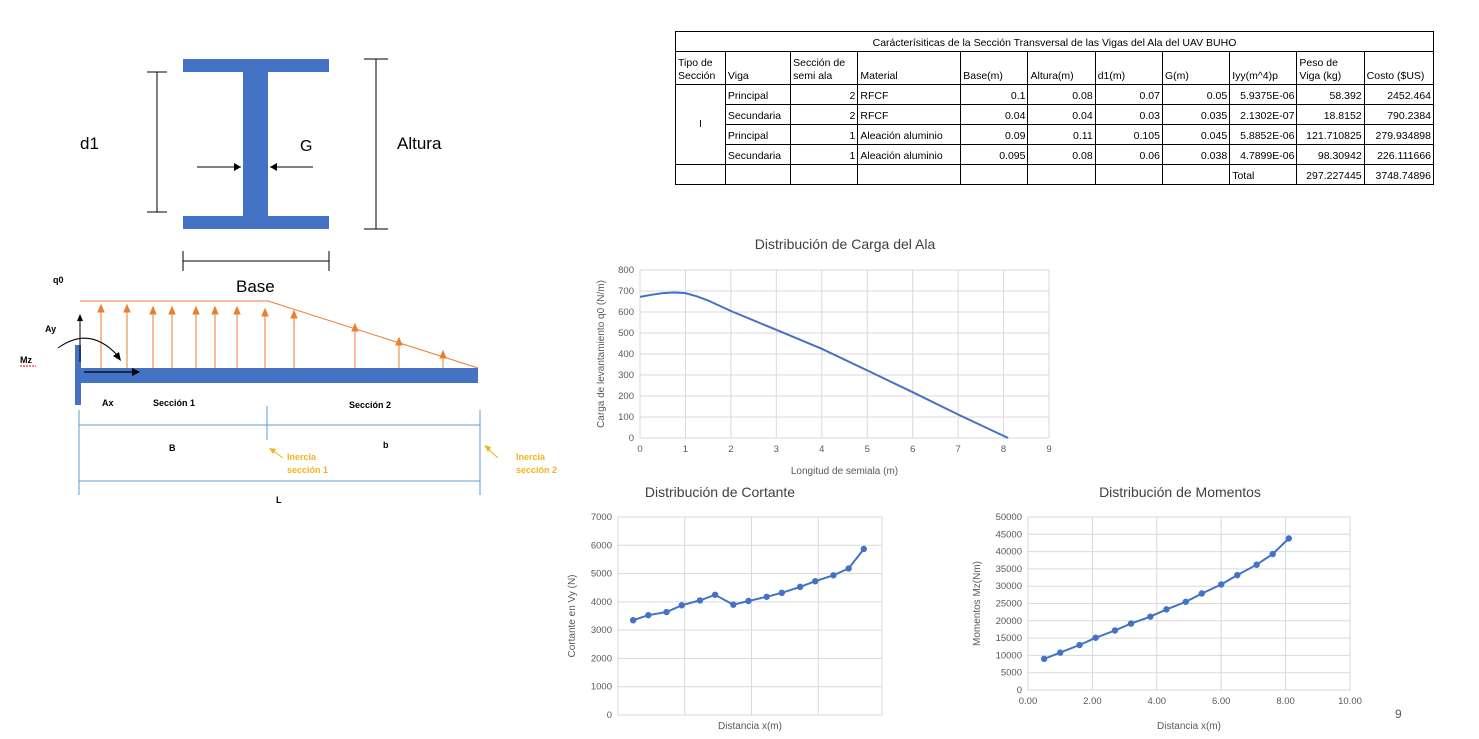 Image resolution: width=1479 pixels, height=739 pixels. What do you see at coordinates (994, 68) in the screenshot?
I see `table-header: Base(m)` at bounding box center [994, 68].